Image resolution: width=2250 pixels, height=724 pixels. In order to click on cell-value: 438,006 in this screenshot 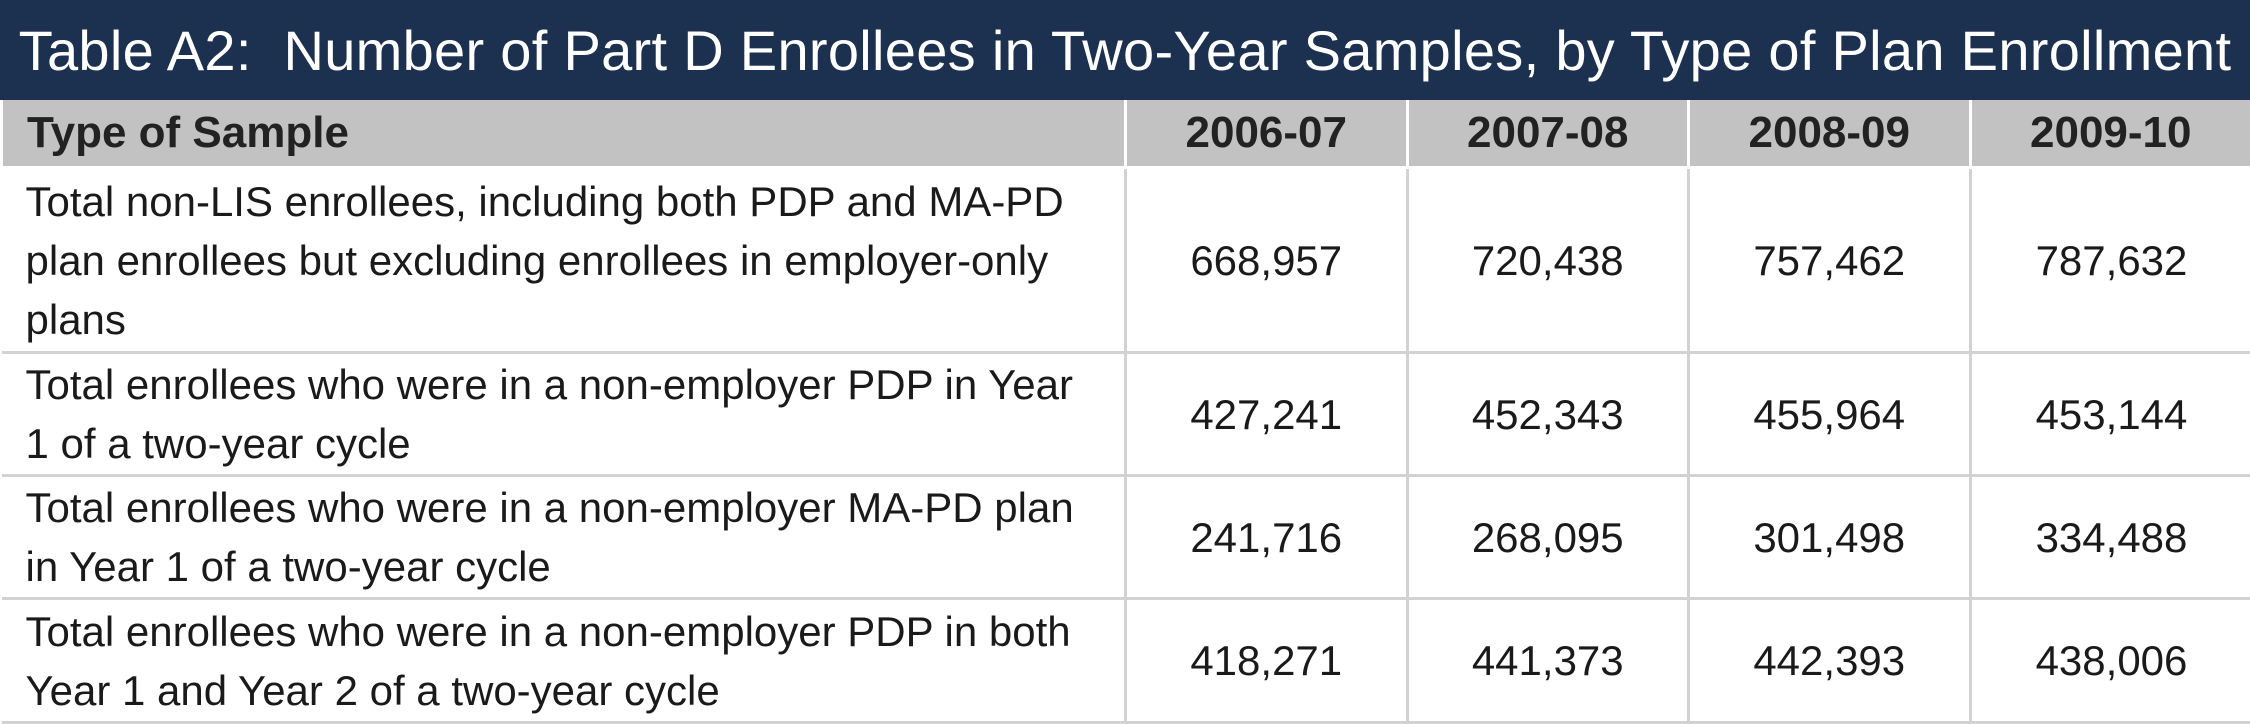, I will do `click(2110, 661)`.